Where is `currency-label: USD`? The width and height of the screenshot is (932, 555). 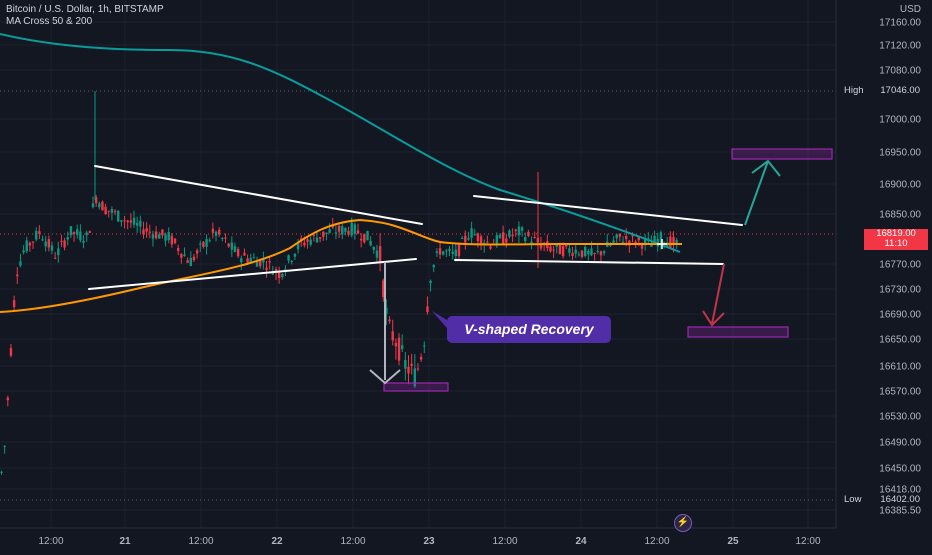 currency-label: USD is located at coordinates (910, 9).